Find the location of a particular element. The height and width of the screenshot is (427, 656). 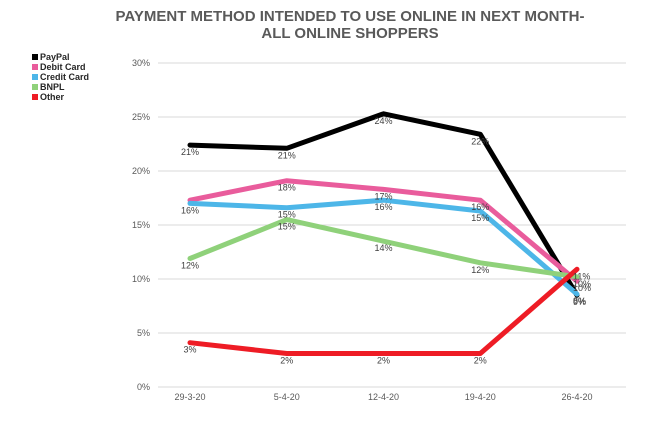

data-label: 8% is located at coordinates (579, 301).